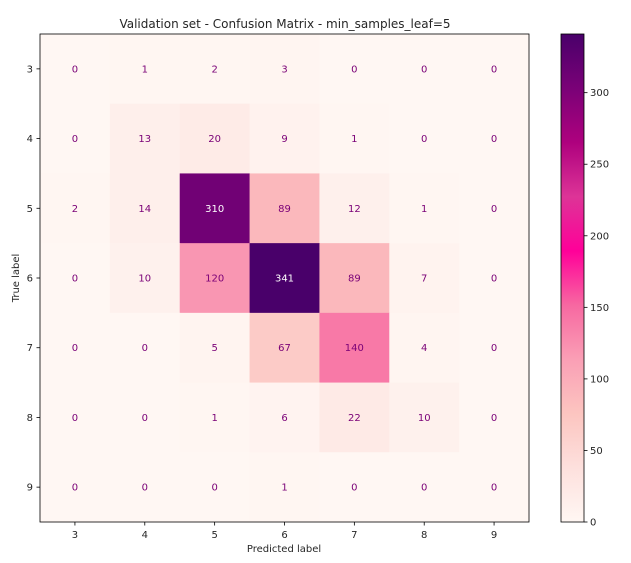  What do you see at coordinates (284, 549) in the screenshot?
I see `x-axis-label: Predicted label` at bounding box center [284, 549].